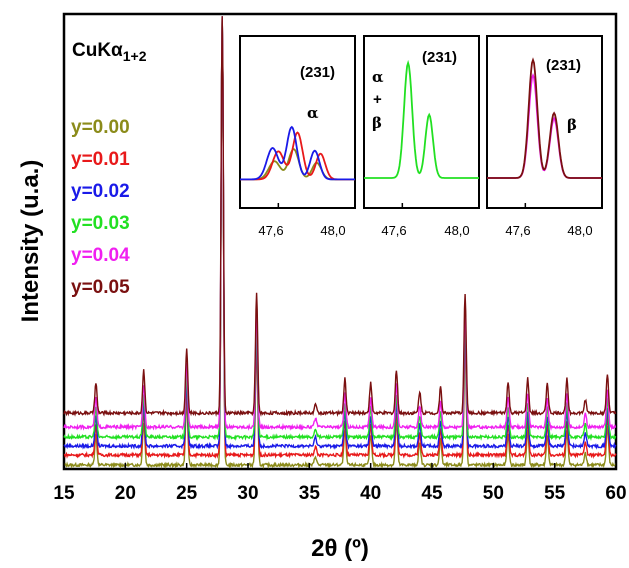  Describe the element at coordinates (493, 493) in the screenshot. I see `x-tick-label: 50` at that location.